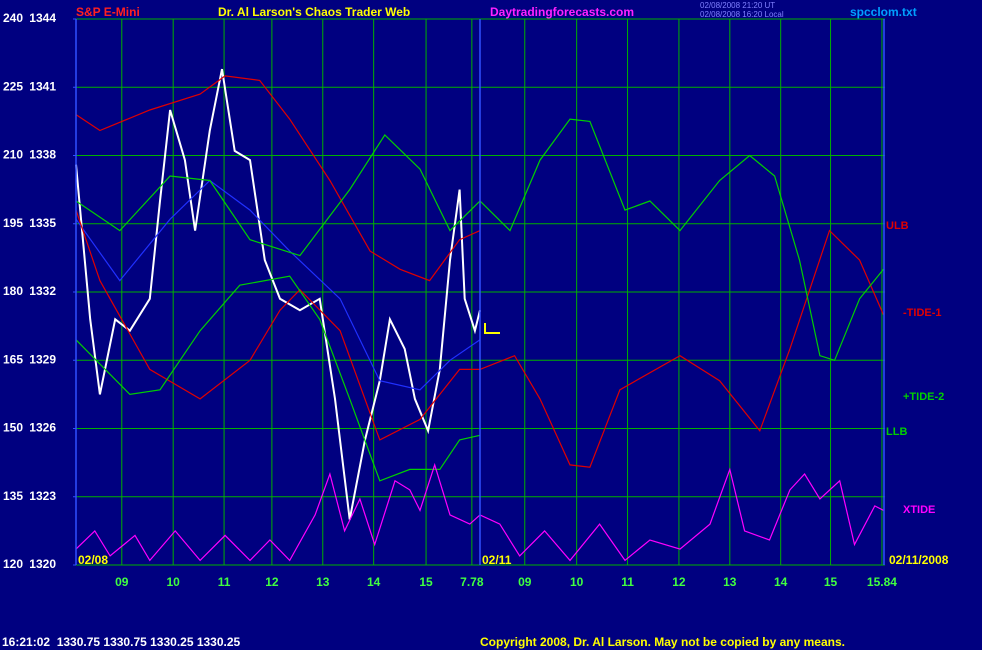 This screenshot has width=982, height=650. I want to click on chart-title: Dr. Al Larson's Chaos Trader Web, so click(314, 12).